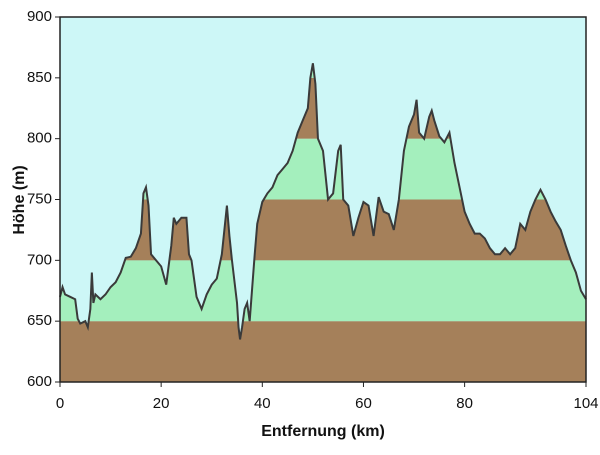  Describe the element at coordinates (161, 403) in the screenshot. I see `x-tick-label: 20` at that location.